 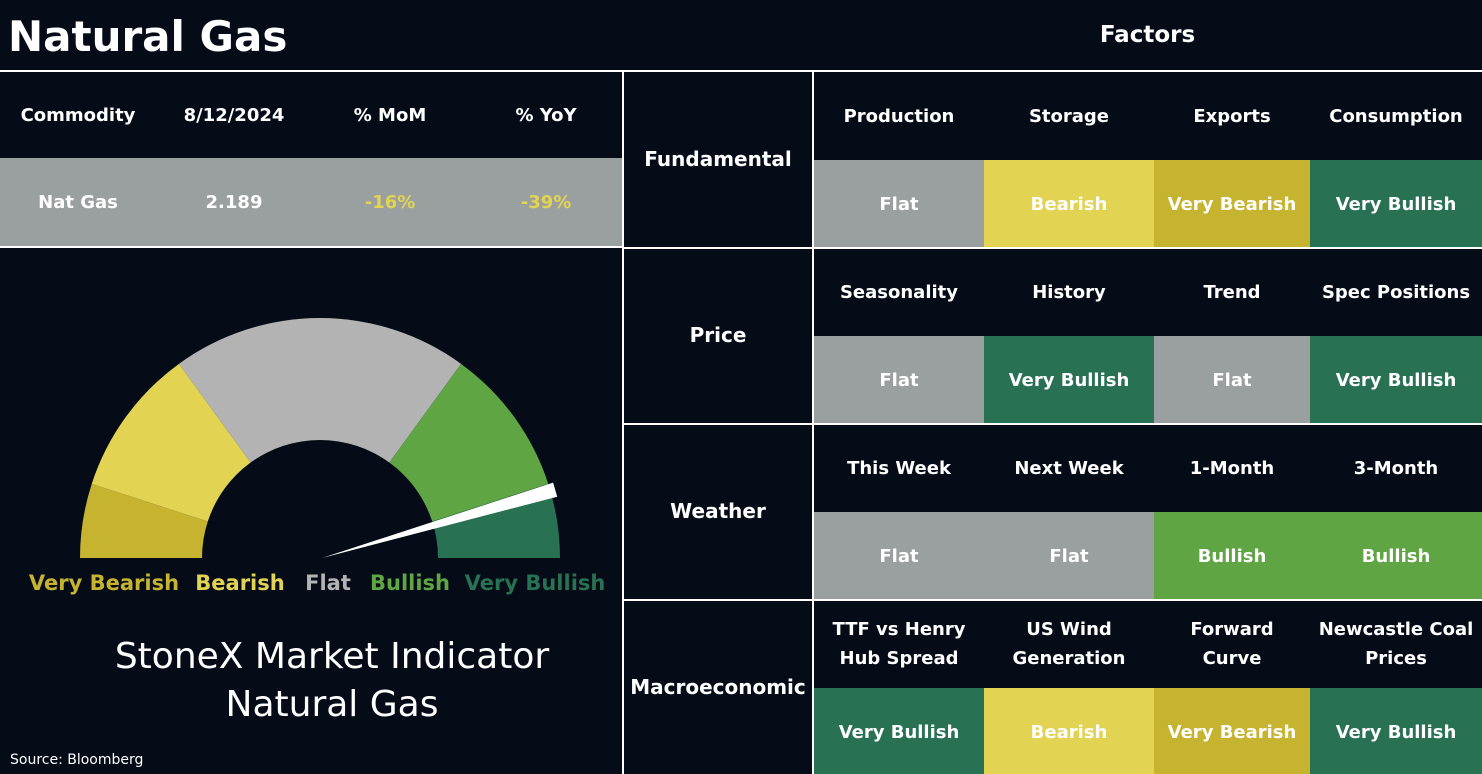 What do you see at coordinates (234, 202) in the screenshot?
I see `table-cell: 2.189` at bounding box center [234, 202].